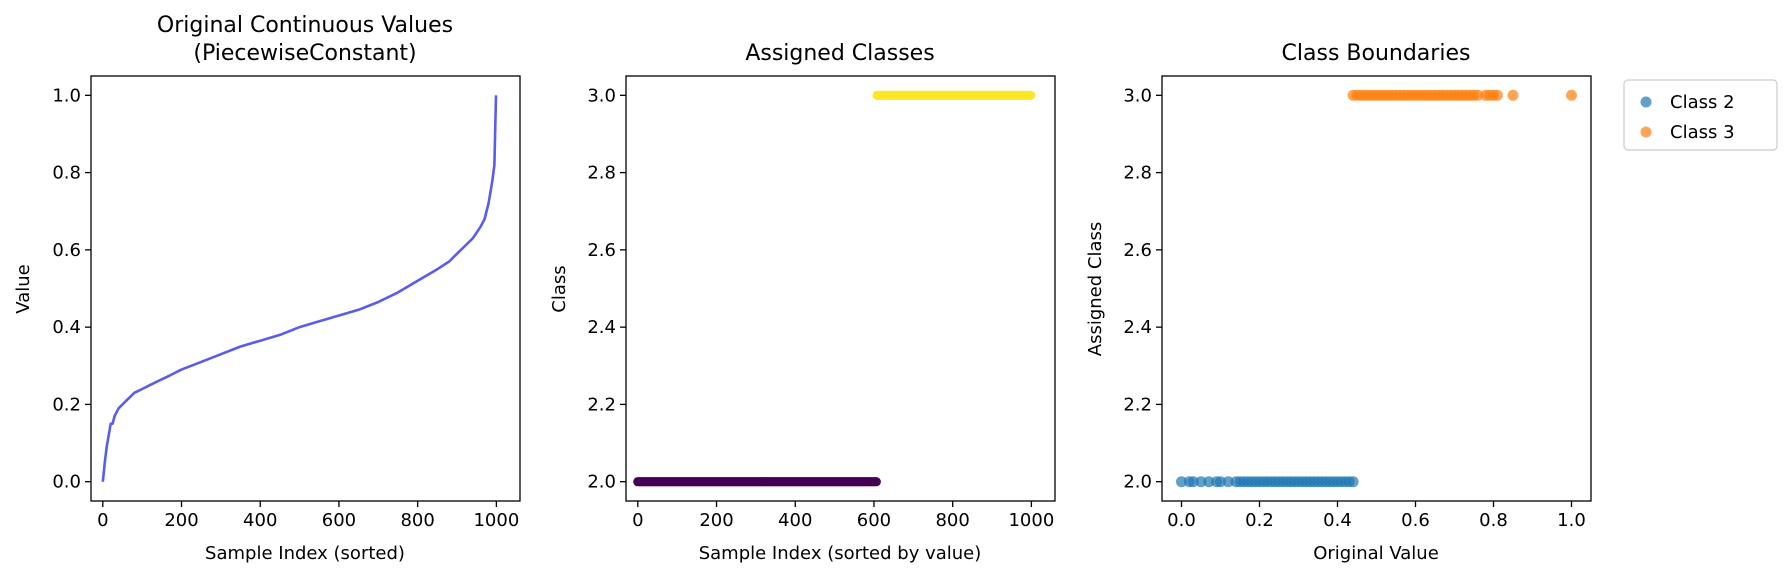  Describe the element at coordinates (305, 553) in the screenshot. I see `x-axis-label: Sample Index (sorted)` at that location.